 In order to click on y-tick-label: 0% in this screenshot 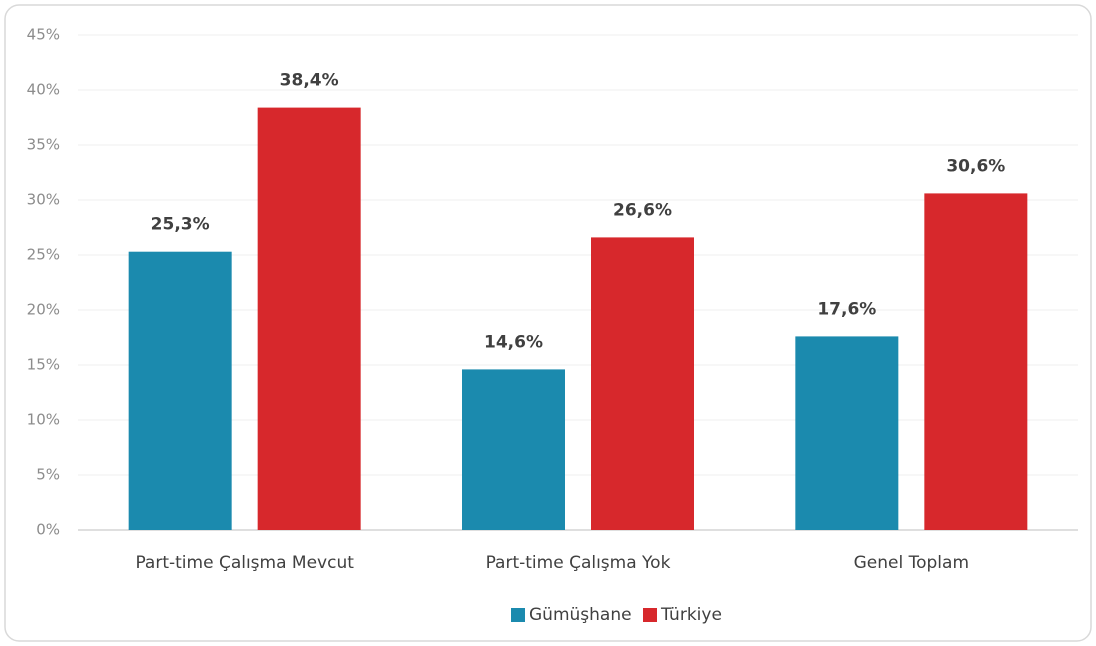, I will do `click(48, 530)`.